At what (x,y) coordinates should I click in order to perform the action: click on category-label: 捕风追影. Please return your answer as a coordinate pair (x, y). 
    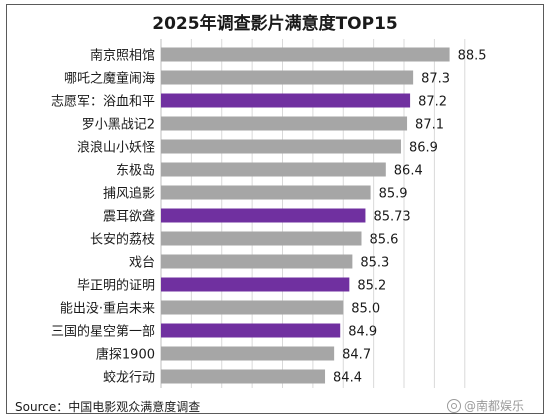
    Looking at the image, I should click on (129, 194).